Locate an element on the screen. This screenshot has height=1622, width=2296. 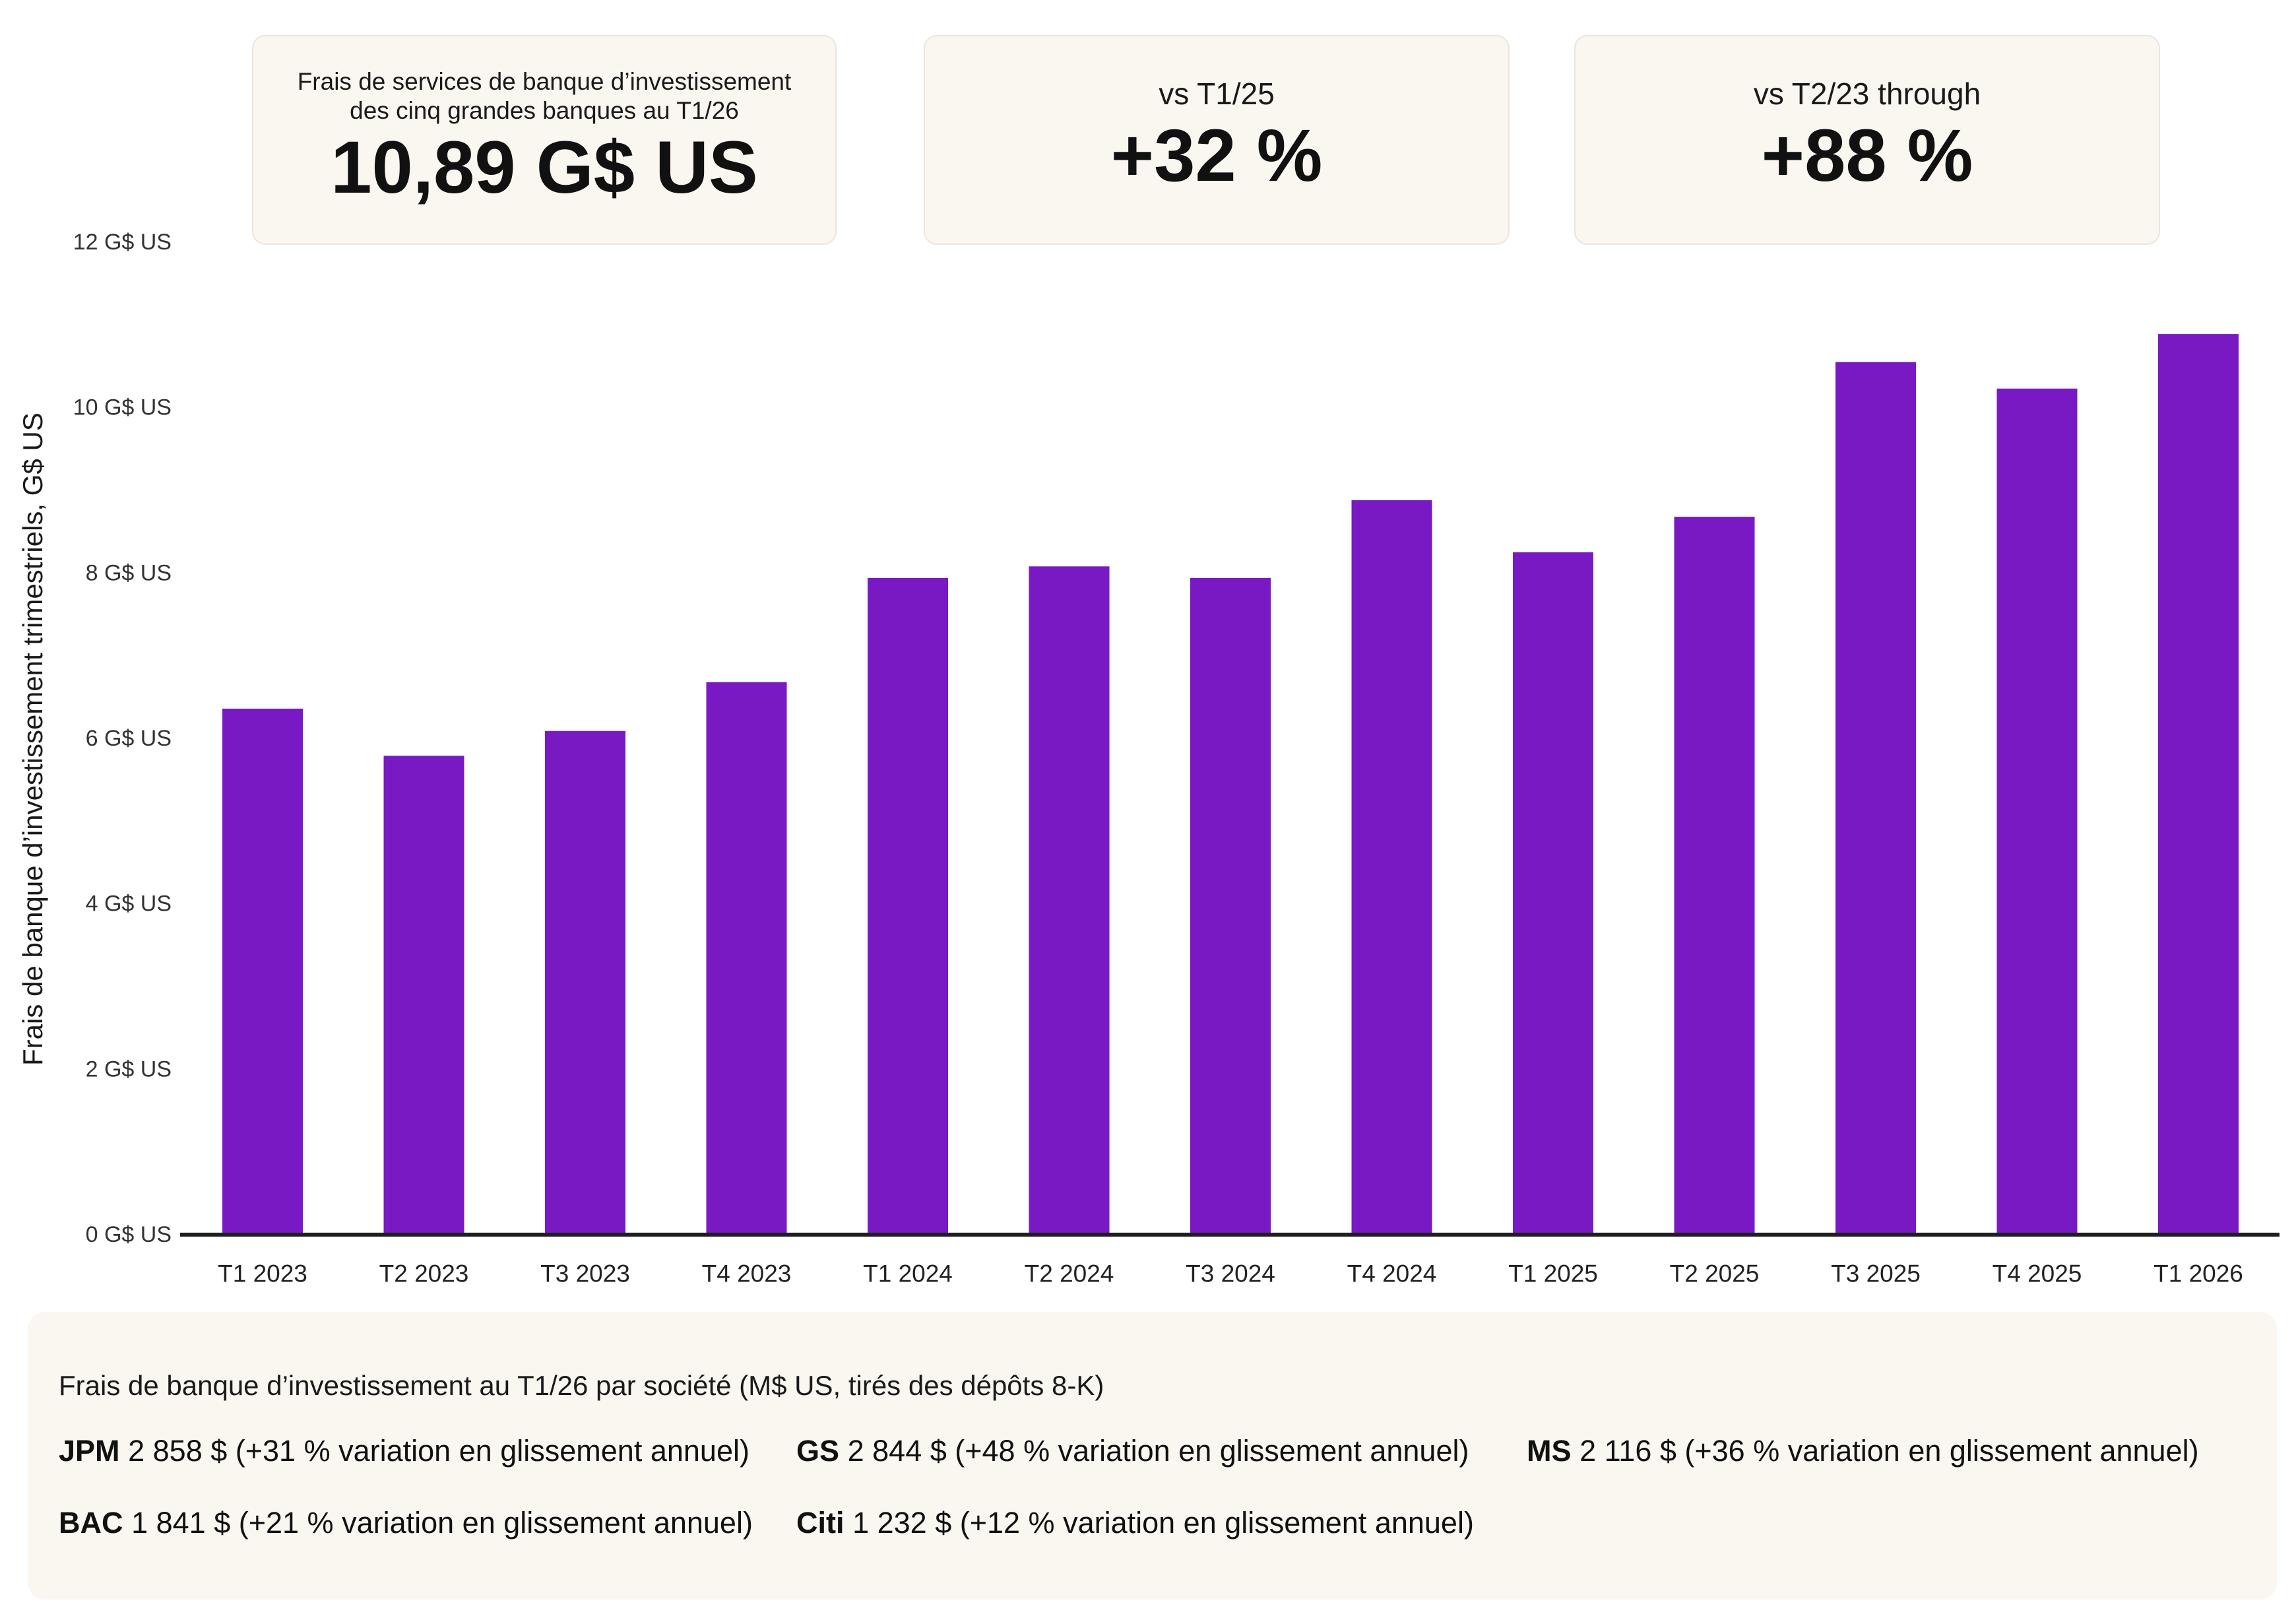
bar-t2-2023 is located at coordinates (423, 995).